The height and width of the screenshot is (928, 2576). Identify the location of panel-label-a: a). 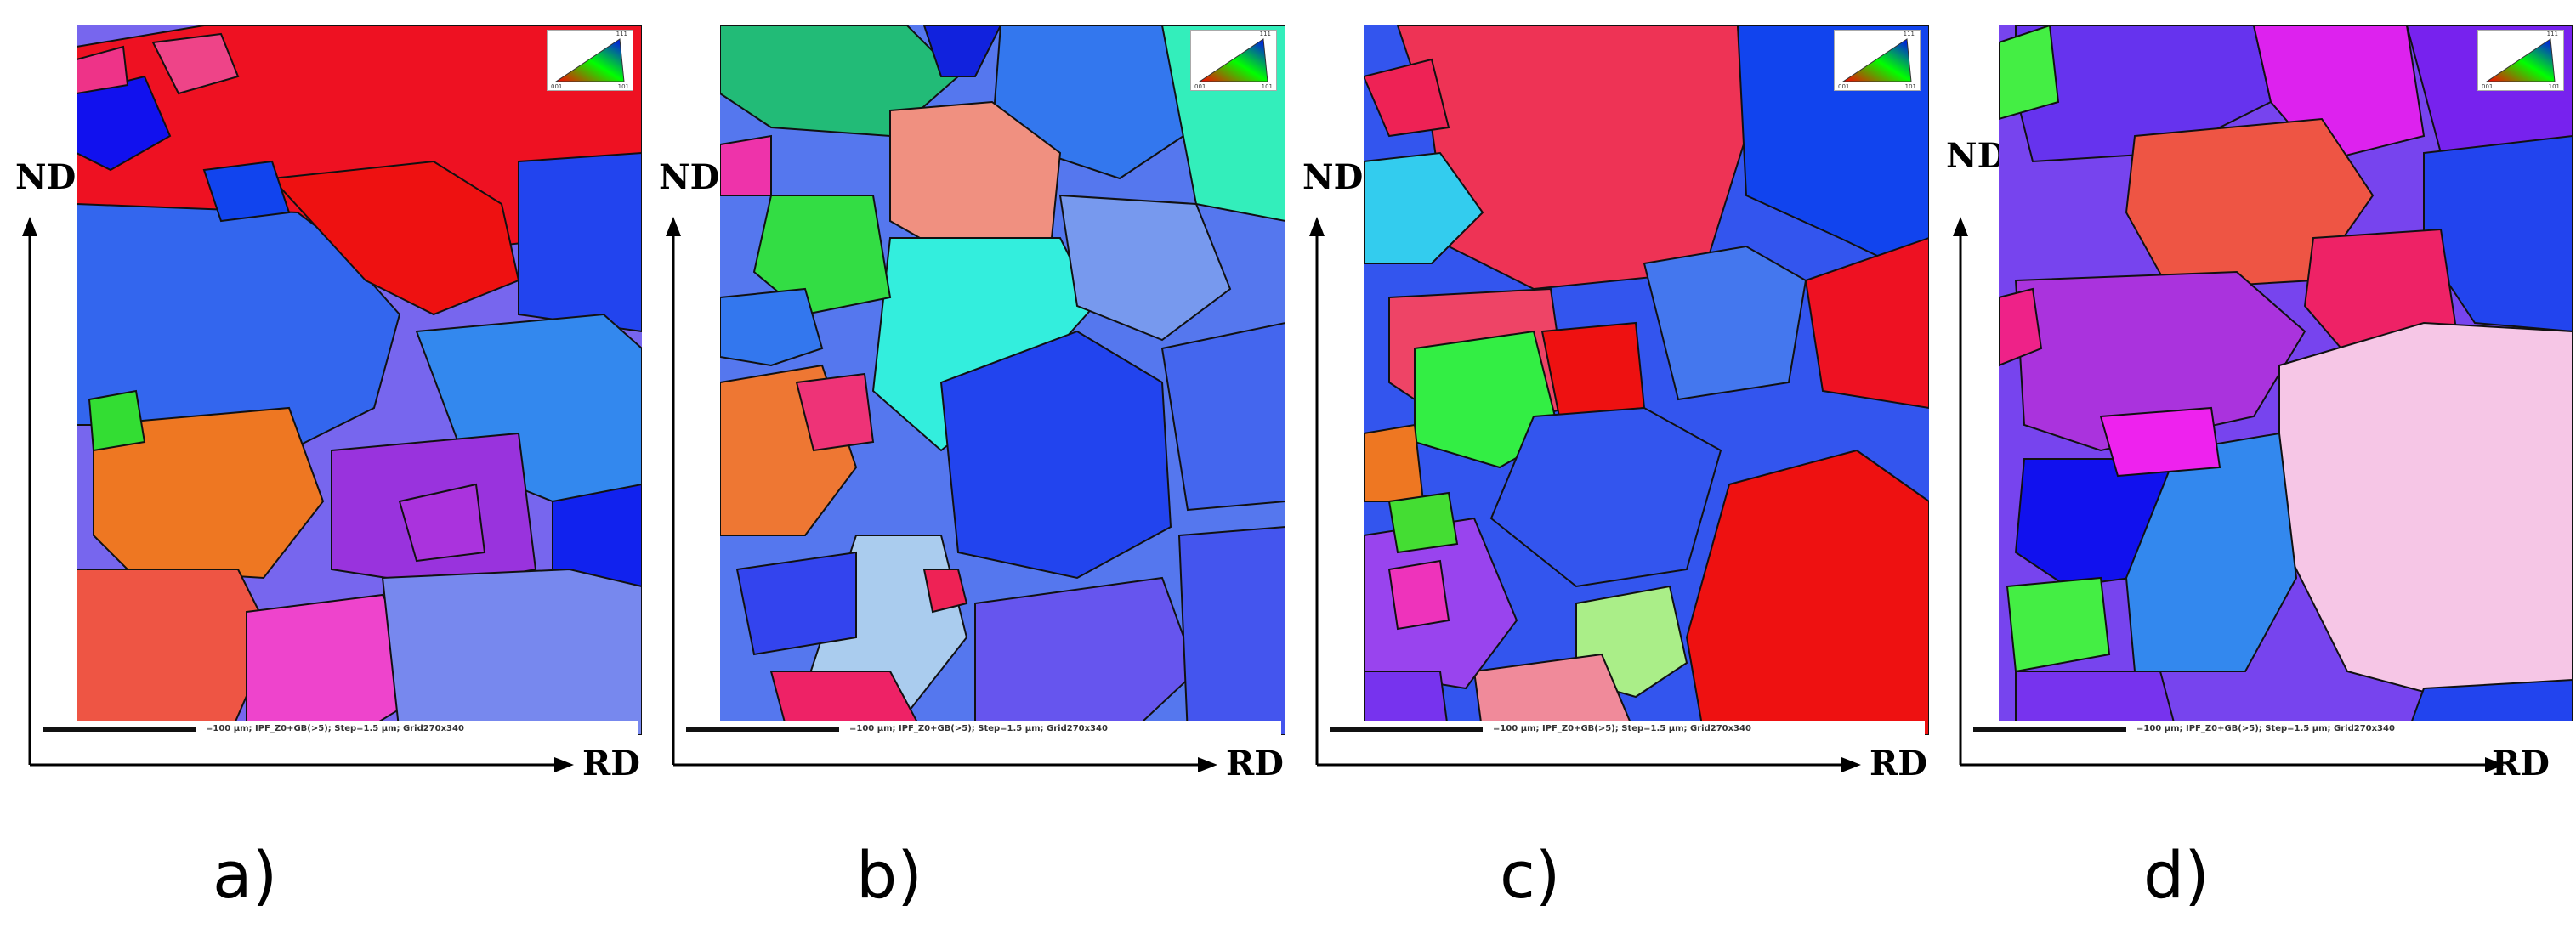
(246, 875).